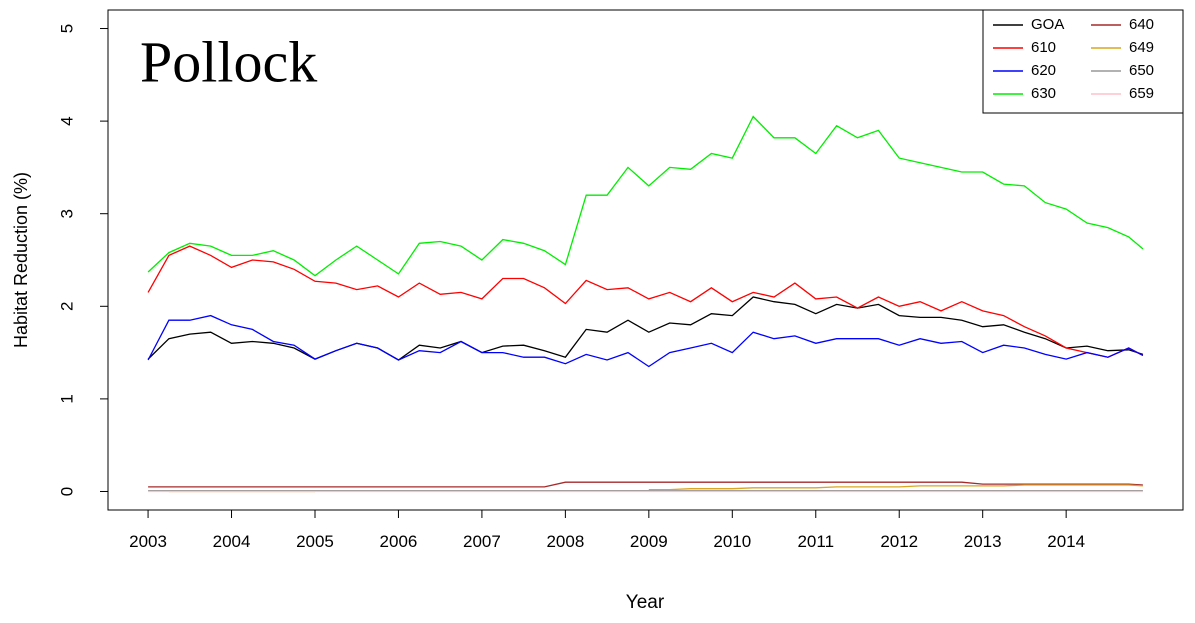 The image size is (1195, 623). I want to click on x-tick-label: 2004, so click(232, 541).